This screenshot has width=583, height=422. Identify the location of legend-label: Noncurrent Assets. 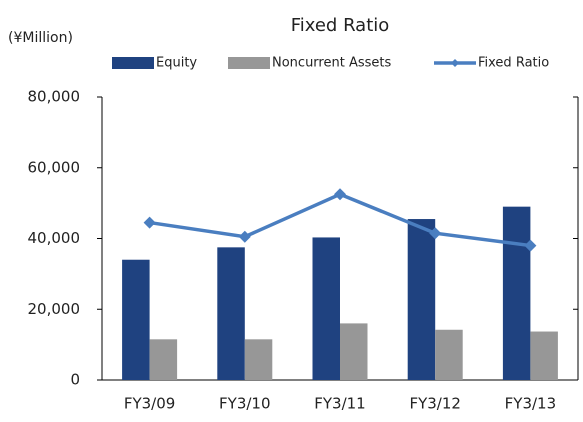
(331, 63).